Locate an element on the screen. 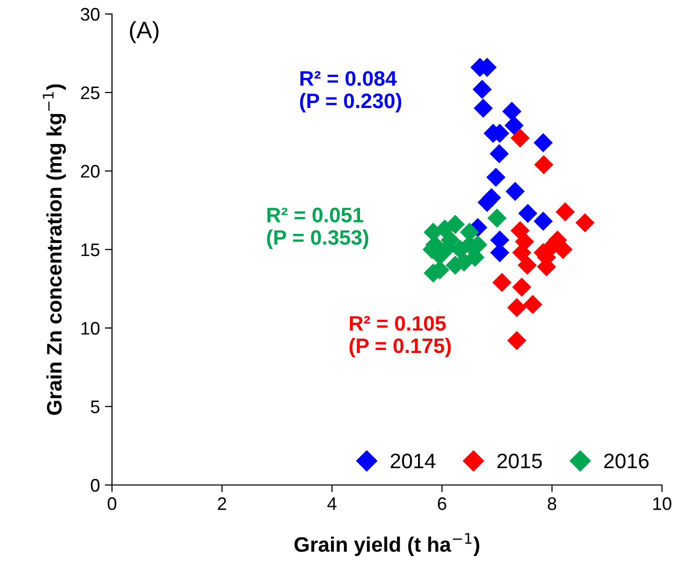 This screenshot has height=578, width=681. y-tick-label: 25 is located at coordinates (90, 93).